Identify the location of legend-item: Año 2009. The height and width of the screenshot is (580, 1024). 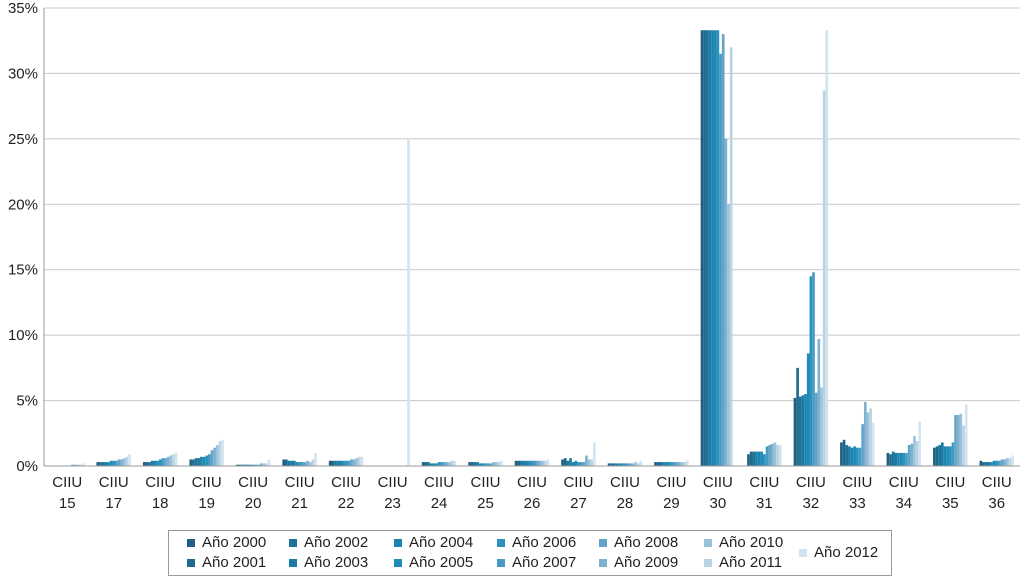
(638, 562).